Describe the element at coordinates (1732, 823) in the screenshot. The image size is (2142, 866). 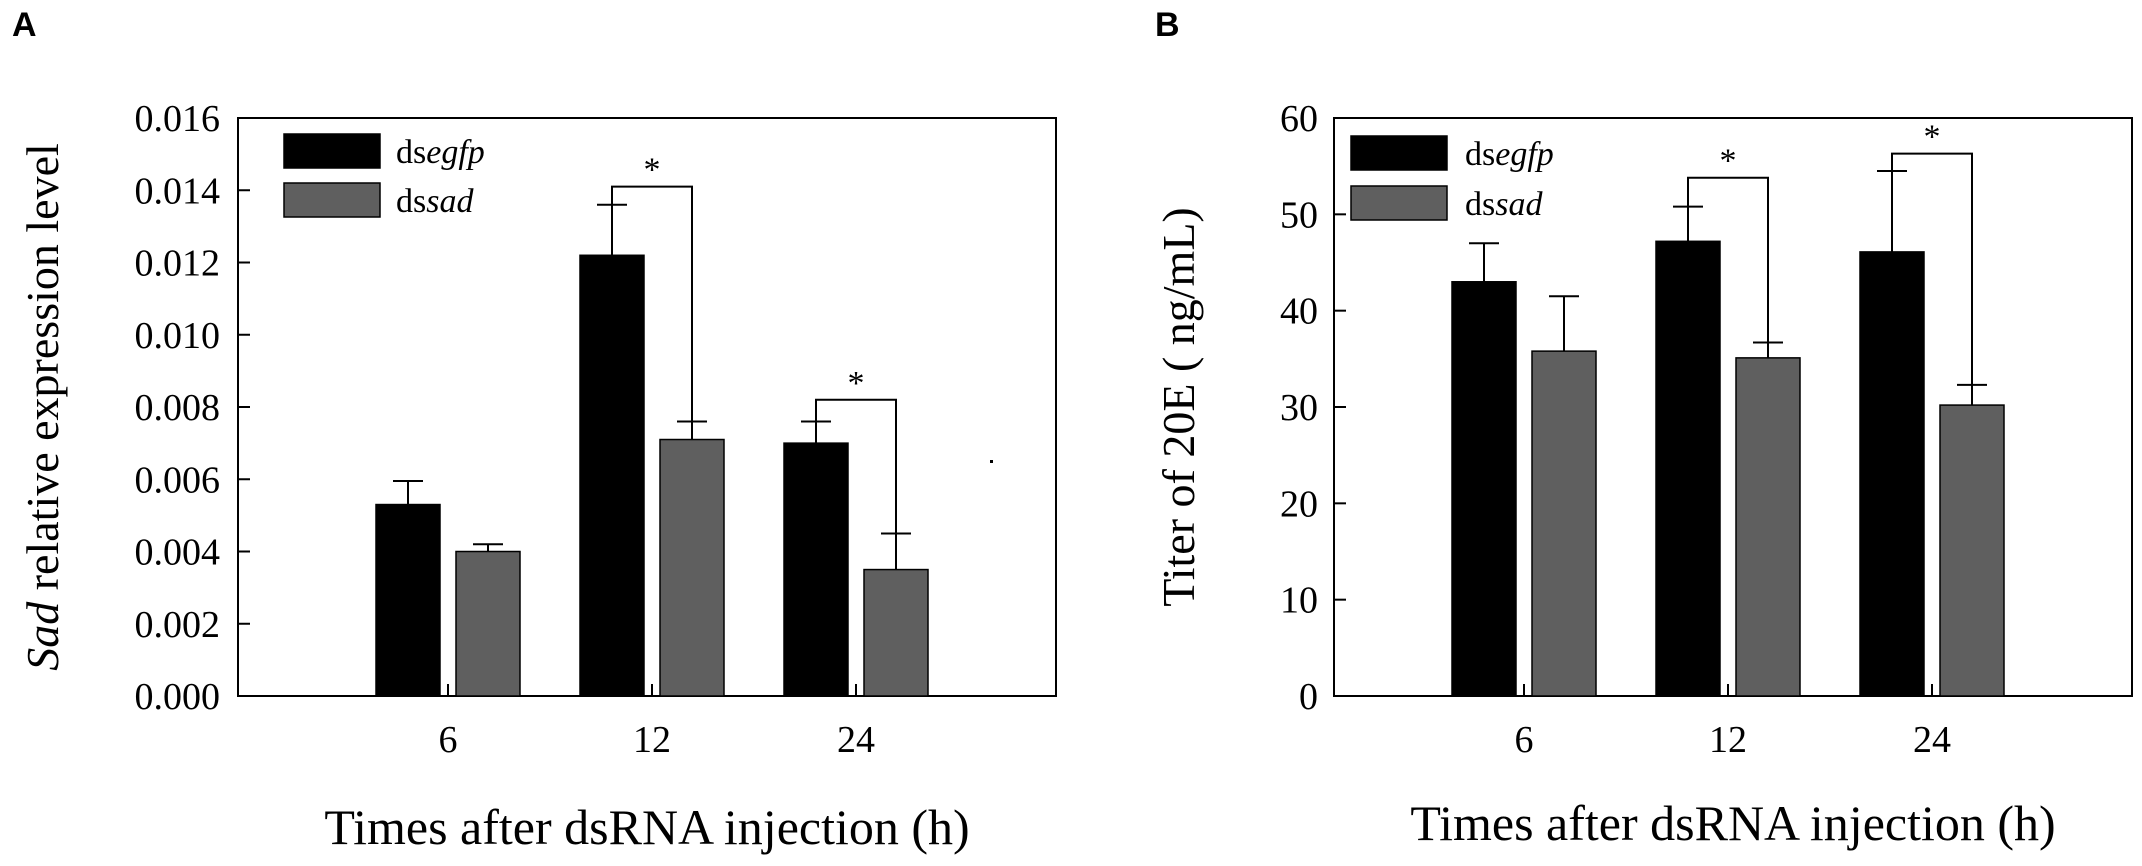
I see `panel-b-x-axis-title: Times after dsRNA injection (h)` at that location.